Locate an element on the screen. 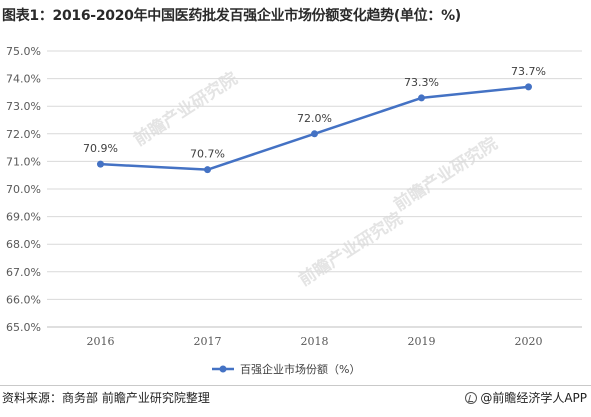 Image resolution: width=591 pixels, height=417 pixels. data-label: 73.3% is located at coordinates (421, 82).